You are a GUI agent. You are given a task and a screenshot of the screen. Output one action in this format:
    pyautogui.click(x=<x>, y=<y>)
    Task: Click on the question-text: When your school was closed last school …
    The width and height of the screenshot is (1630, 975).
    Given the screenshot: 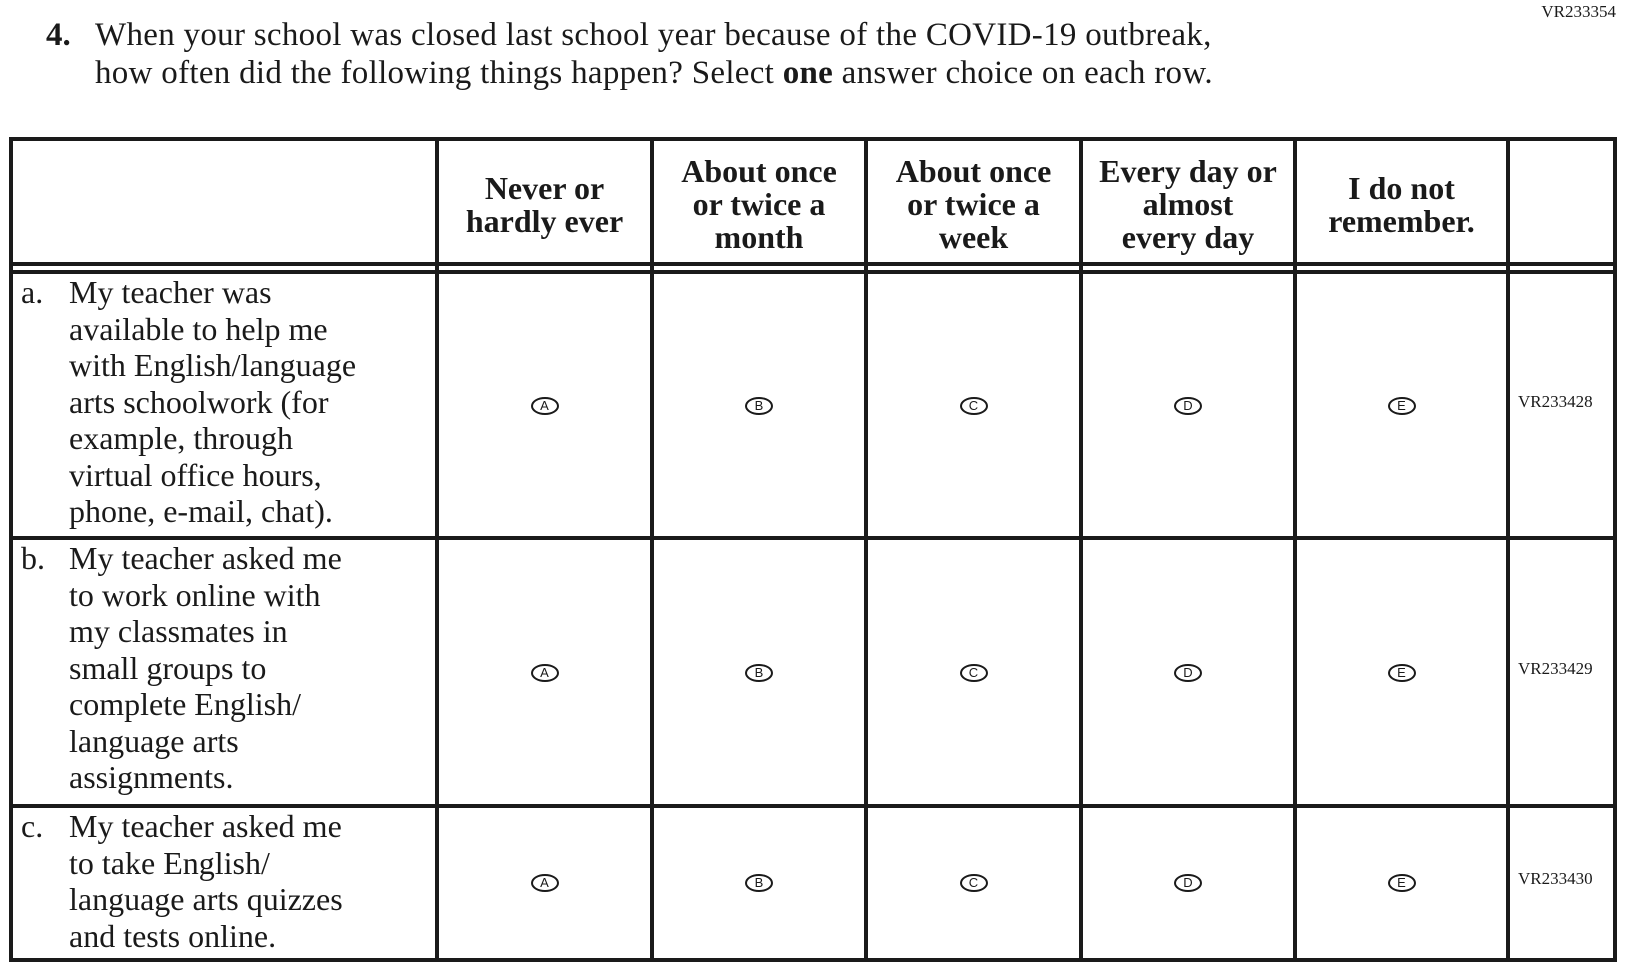 What is the action you would take?
    pyautogui.click(x=654, y=54)
    